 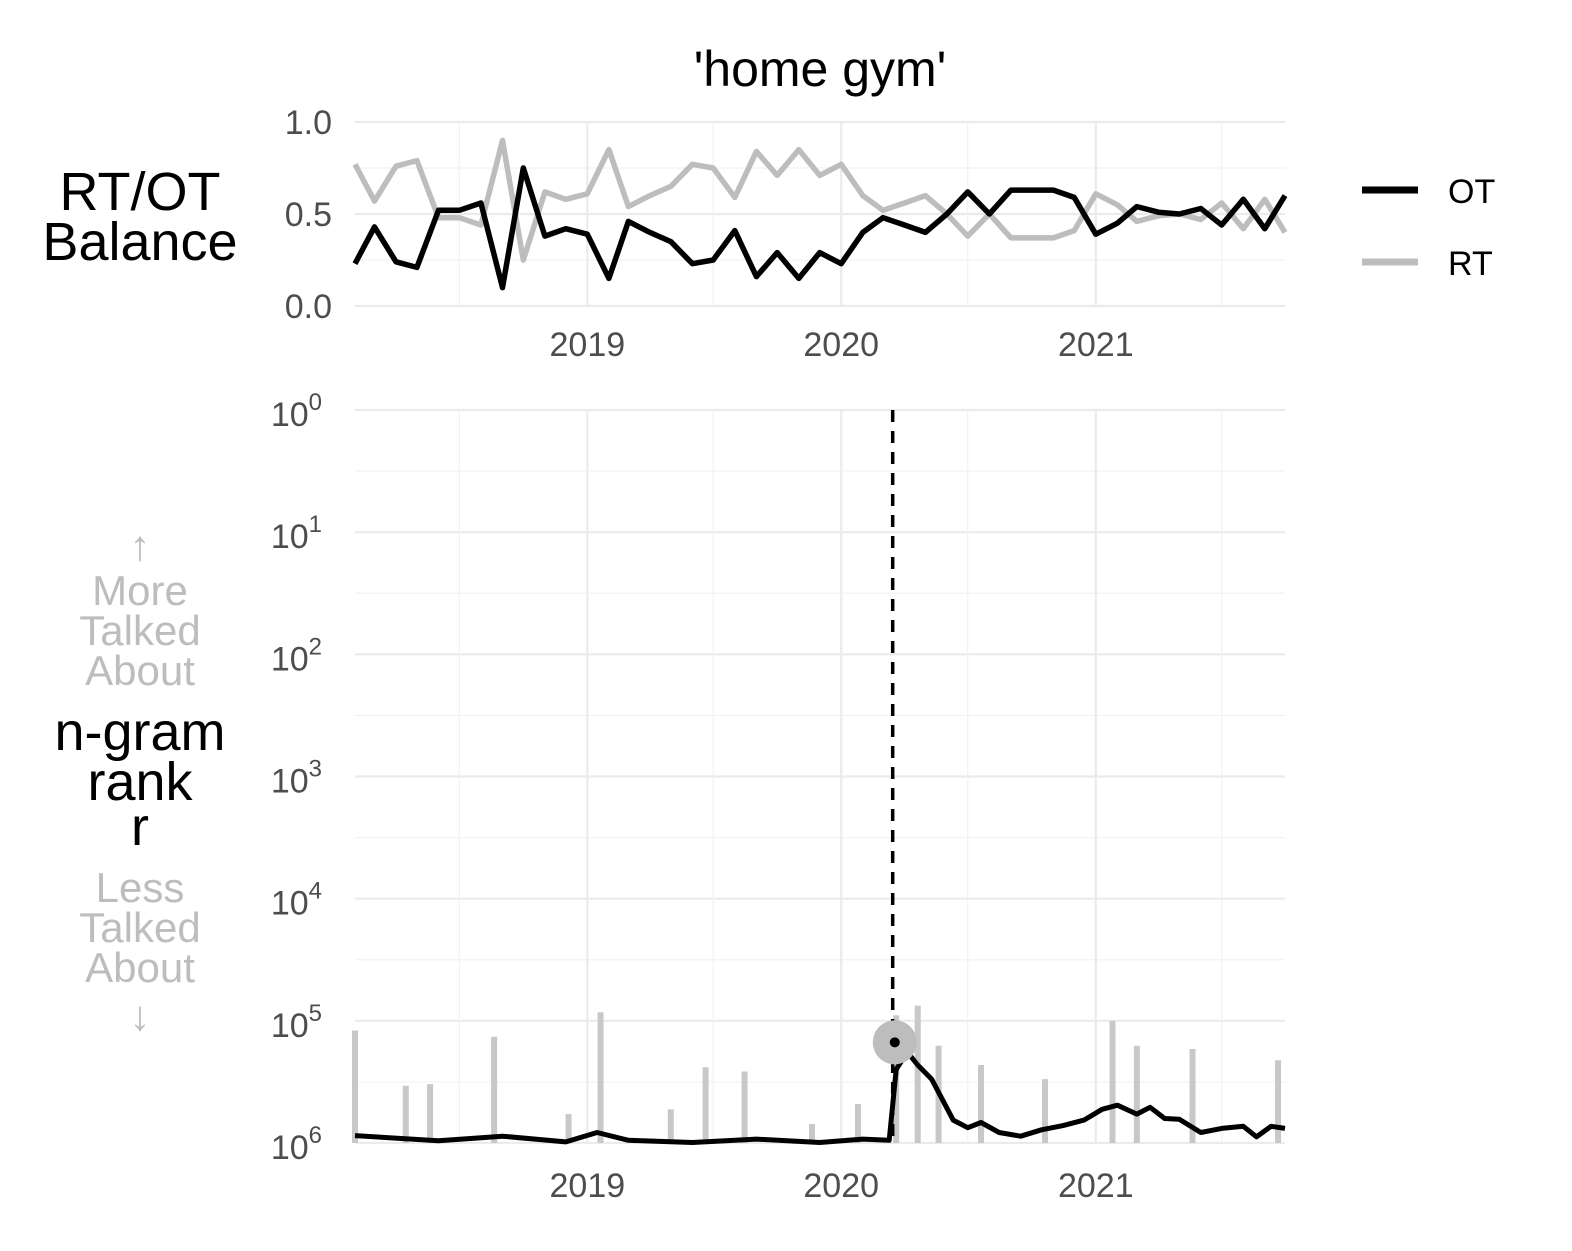 What do you see at coordinates (140, 545) in the screenshot?
I see `ylabel-up-arrow: ↑` at bounding box center [140, 545].